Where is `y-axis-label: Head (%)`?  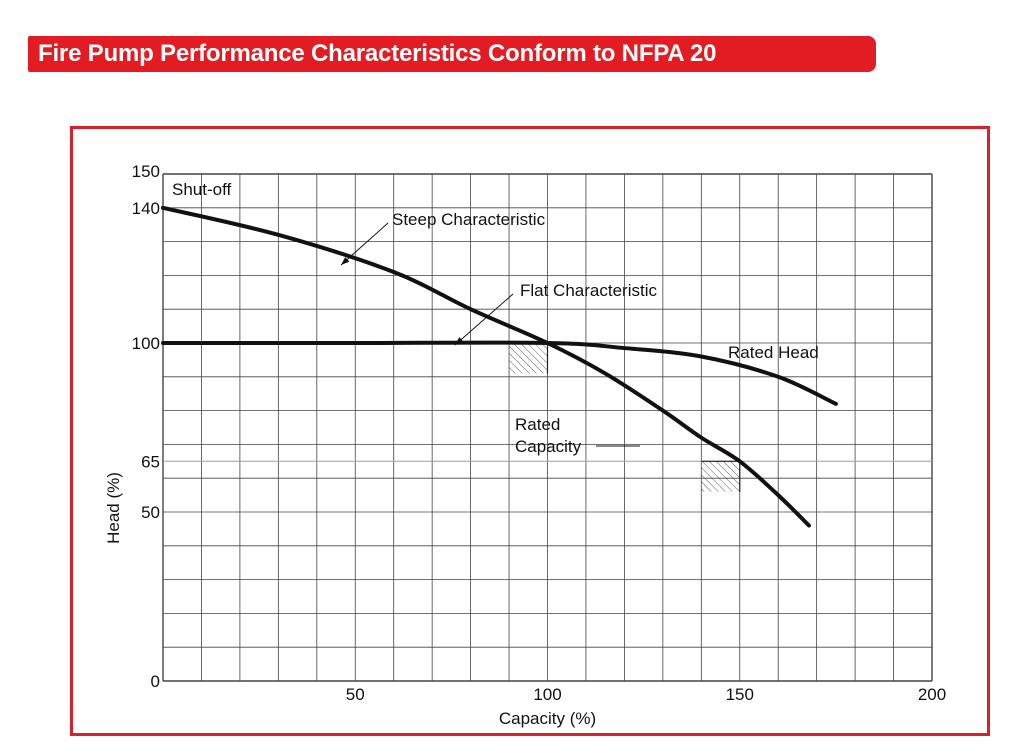
y-axis-label: Head (%) is located at coordinates (113, 508).